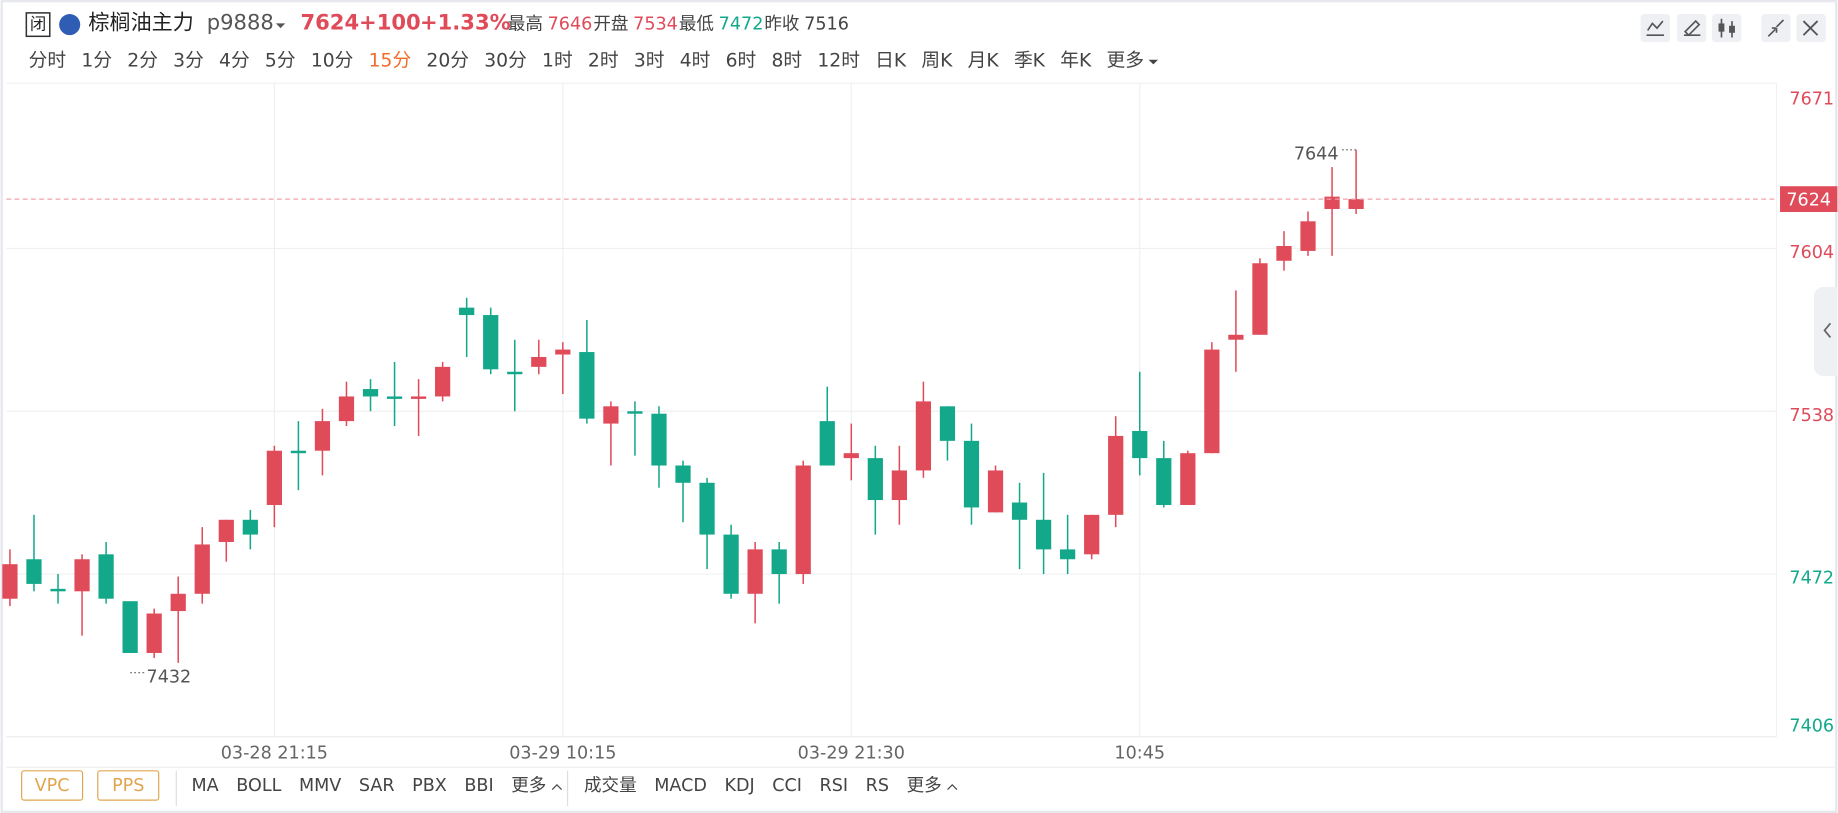  Describe the element at coordinates (838, 60) in the screenshot. I see `period-tab: 12时` at that location.